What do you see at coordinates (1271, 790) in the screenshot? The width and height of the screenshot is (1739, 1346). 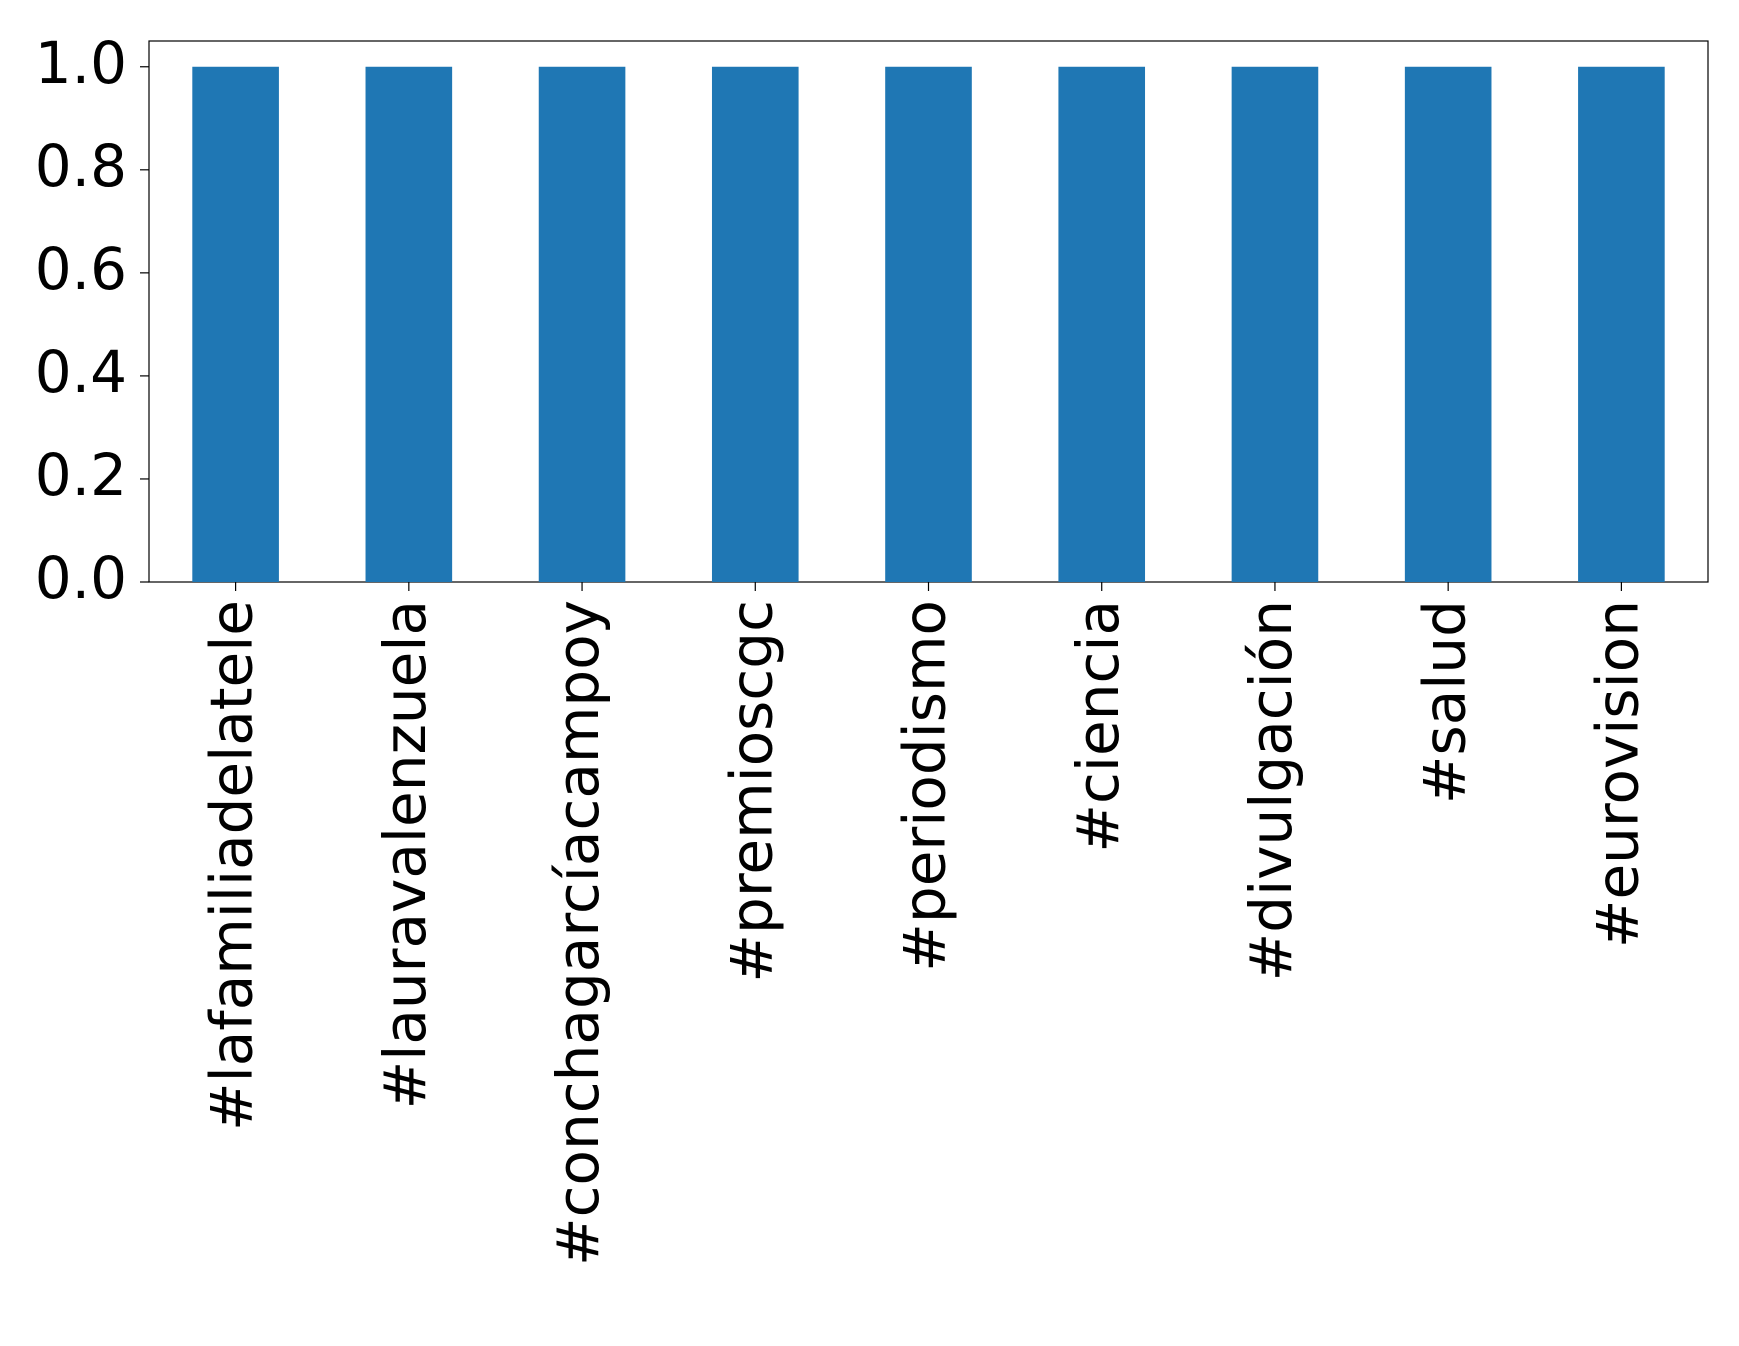 I see `x-tick-label: #divulgación` at bounding box center [1271, 790].